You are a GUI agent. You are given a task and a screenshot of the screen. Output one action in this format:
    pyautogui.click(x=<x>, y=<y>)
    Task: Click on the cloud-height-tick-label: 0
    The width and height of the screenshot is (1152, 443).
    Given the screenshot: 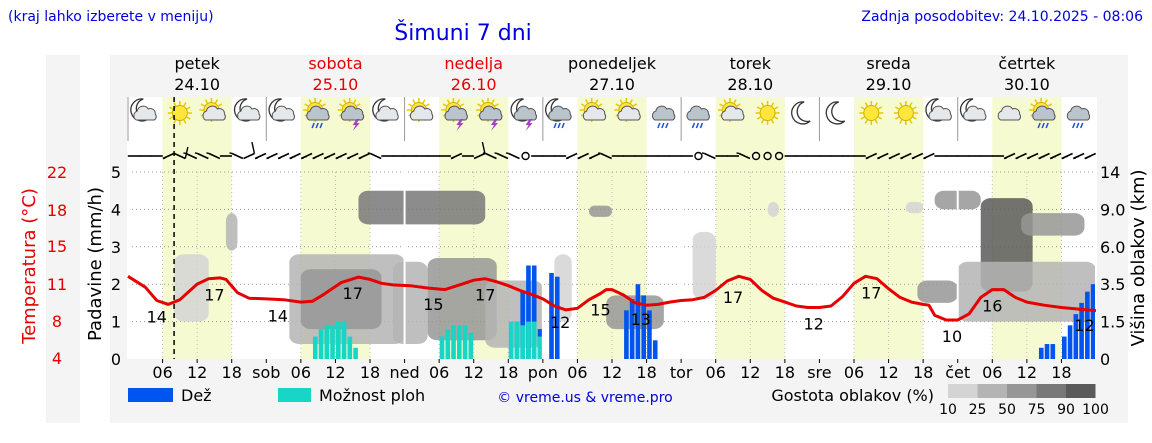 What is the action you would take?
    pyautogui.click(x=1105, y=359)
    